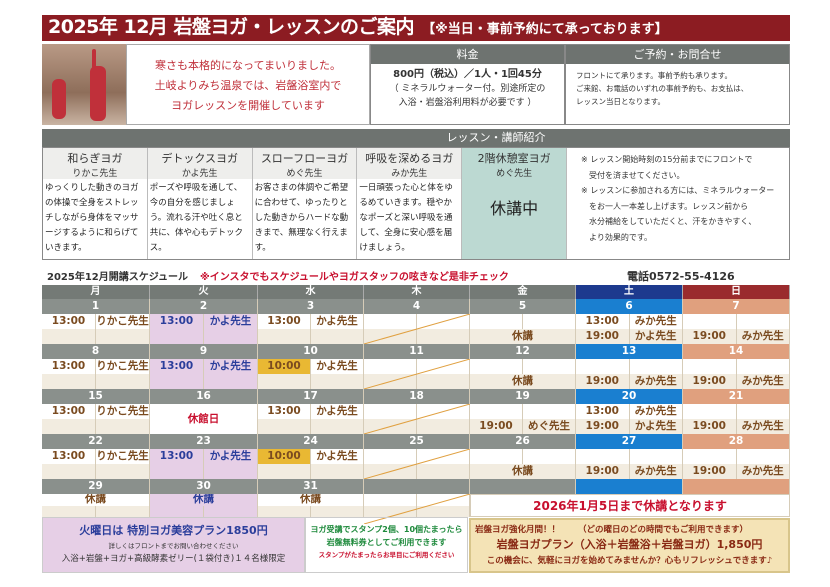 This screenshot has width=830, height=587. What do you see at coordinates (204, 419) in the screenshot?
I see `closed-day-label: 休館日` at bounding box center [204, 419].